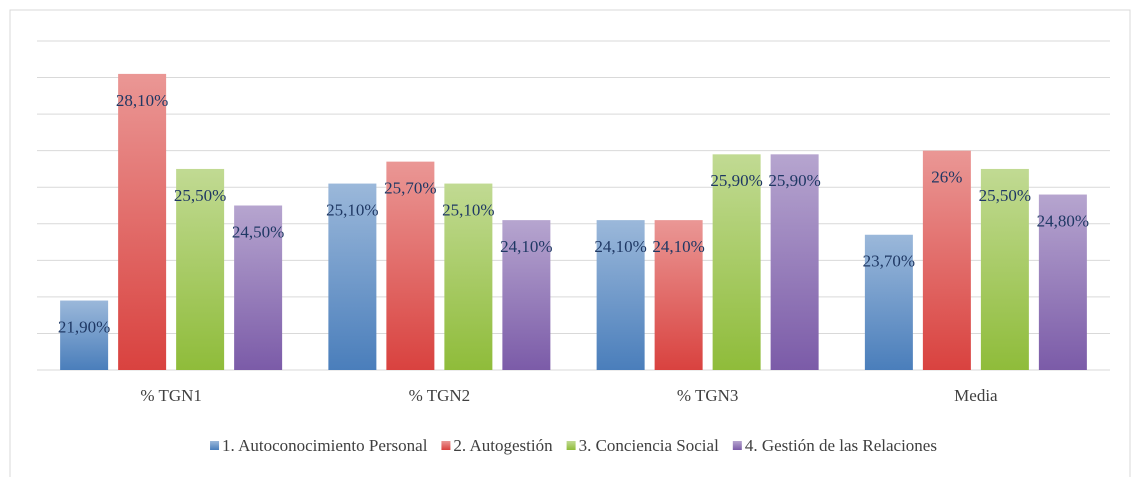 This screenshot has width=1131, height=477. I want to click on legend-label: 3. Conciencia Social, so click(649, 445).